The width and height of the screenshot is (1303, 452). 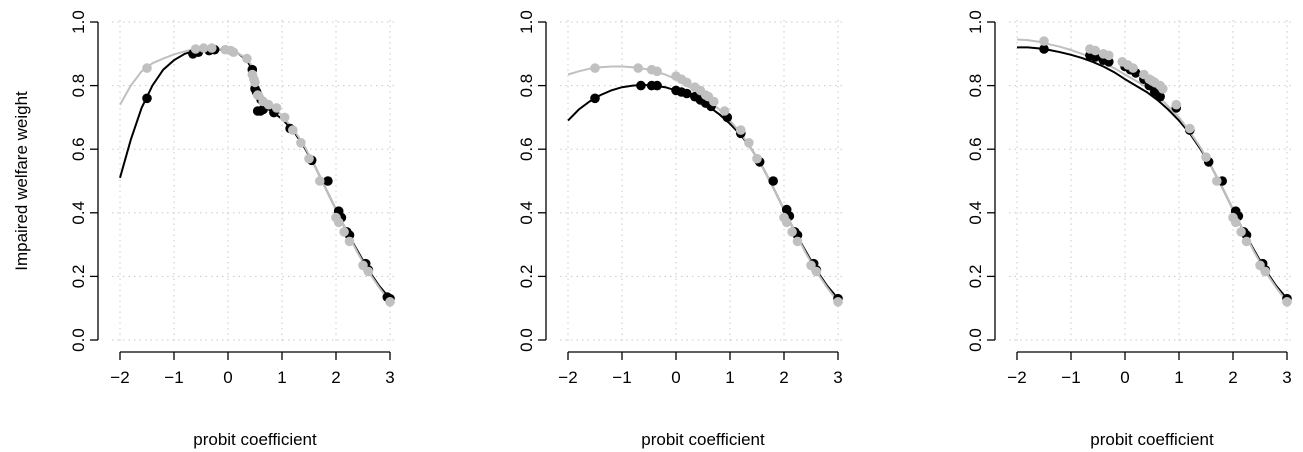 I want to click on series-line, so click(x=703, y=191).